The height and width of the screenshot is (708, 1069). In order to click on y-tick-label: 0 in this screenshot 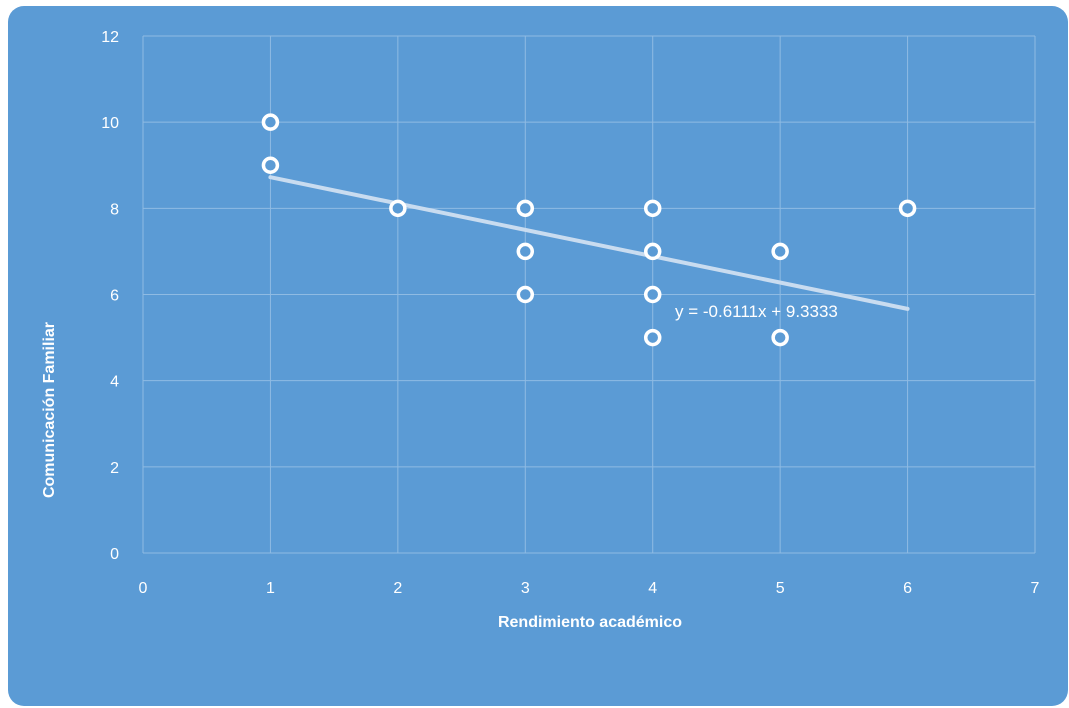, I will do `click(114, 554)`.